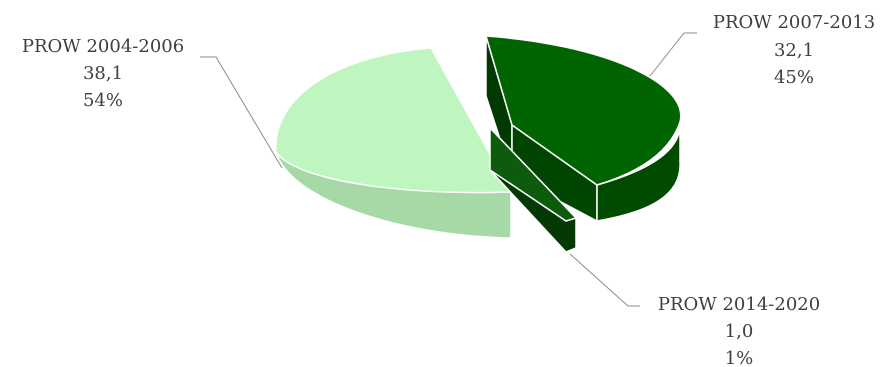 Image resolution: width=887 pixels, height=367 pixels. Describe the element at coordinates (739, 304) in the screenshot. I see `data-label-name-prow-2014-2020: PROW 2014-2020` at that location.